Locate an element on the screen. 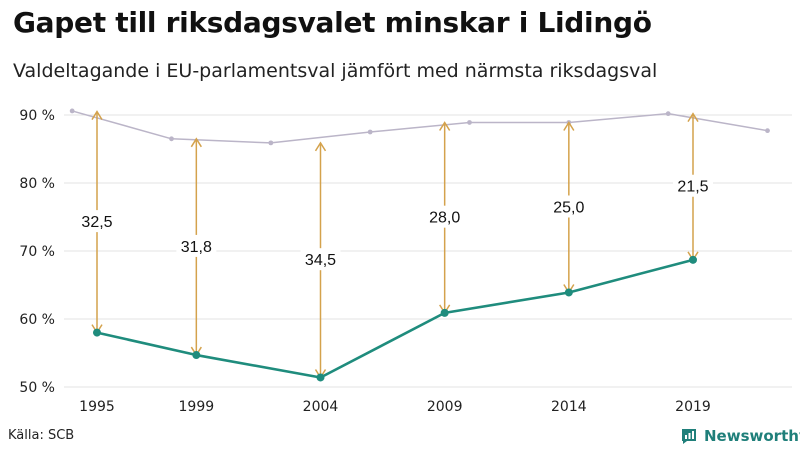 This screenshot has width=800, height=450. brand-logo: Newsworthy is located at coordinates (740, 436).